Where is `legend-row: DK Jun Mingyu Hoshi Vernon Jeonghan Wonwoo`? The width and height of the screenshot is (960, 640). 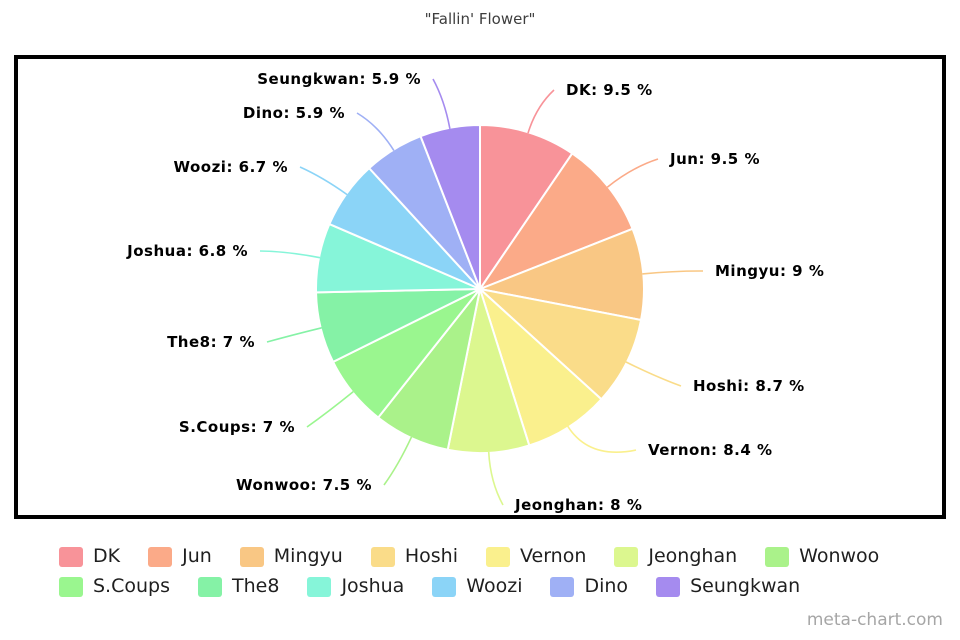 legend-row: DK Jun Mingyu Hoshi Vernon Jeonghan Wonwoo is located at coordinates (469, 556).